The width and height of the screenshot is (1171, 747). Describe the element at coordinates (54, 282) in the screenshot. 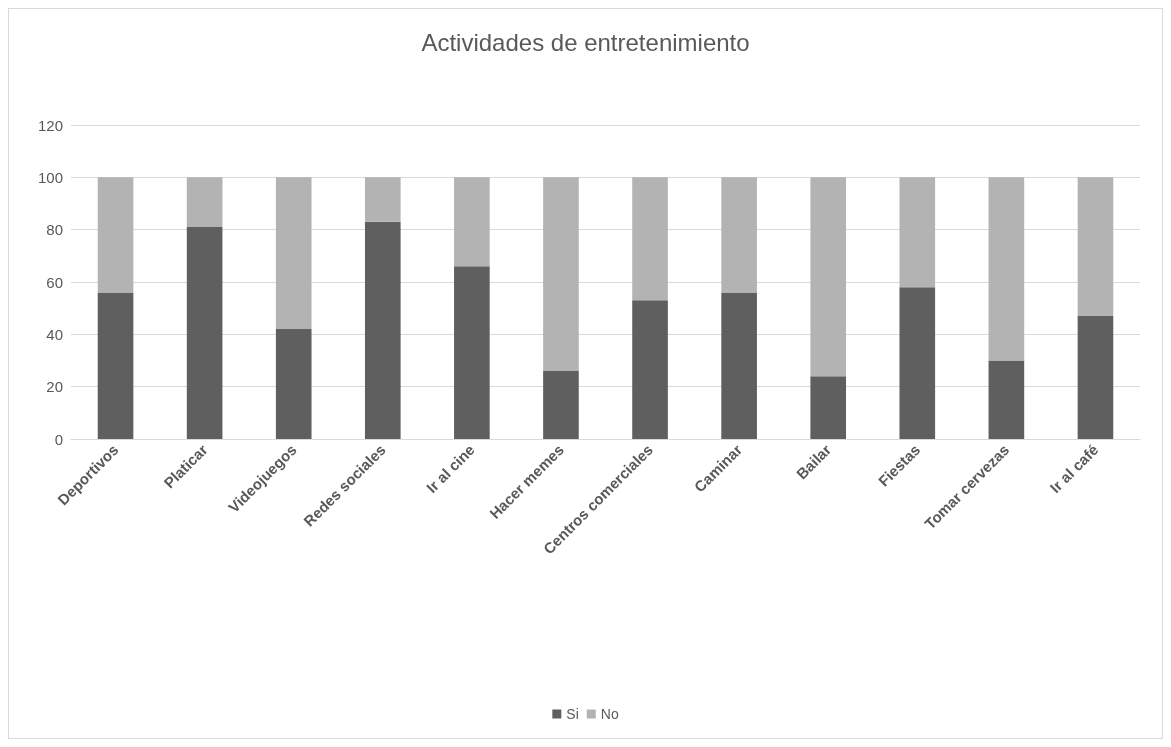

I see `y-tick-label: 60` at that location.